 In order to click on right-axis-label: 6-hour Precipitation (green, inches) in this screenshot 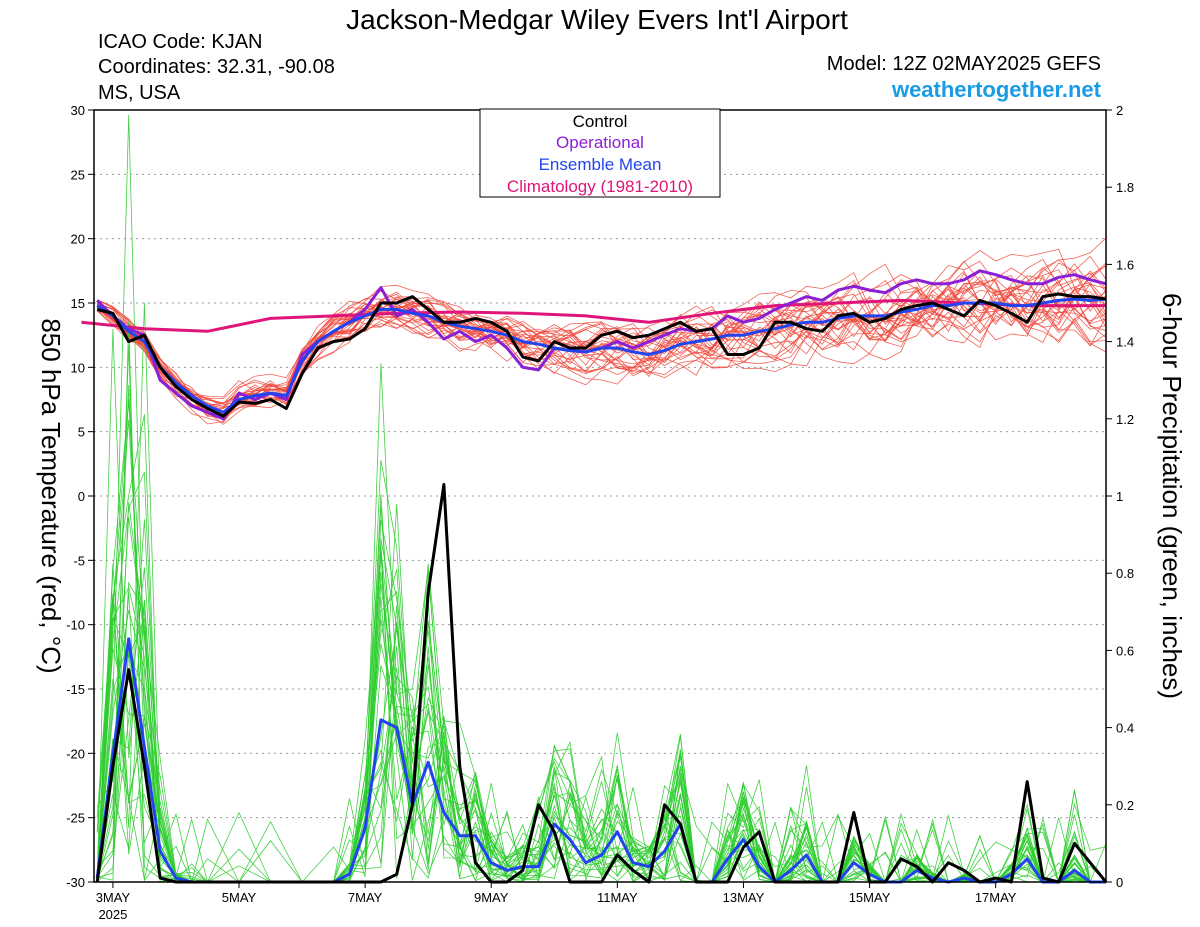, I will do `click(1172, 496)`.